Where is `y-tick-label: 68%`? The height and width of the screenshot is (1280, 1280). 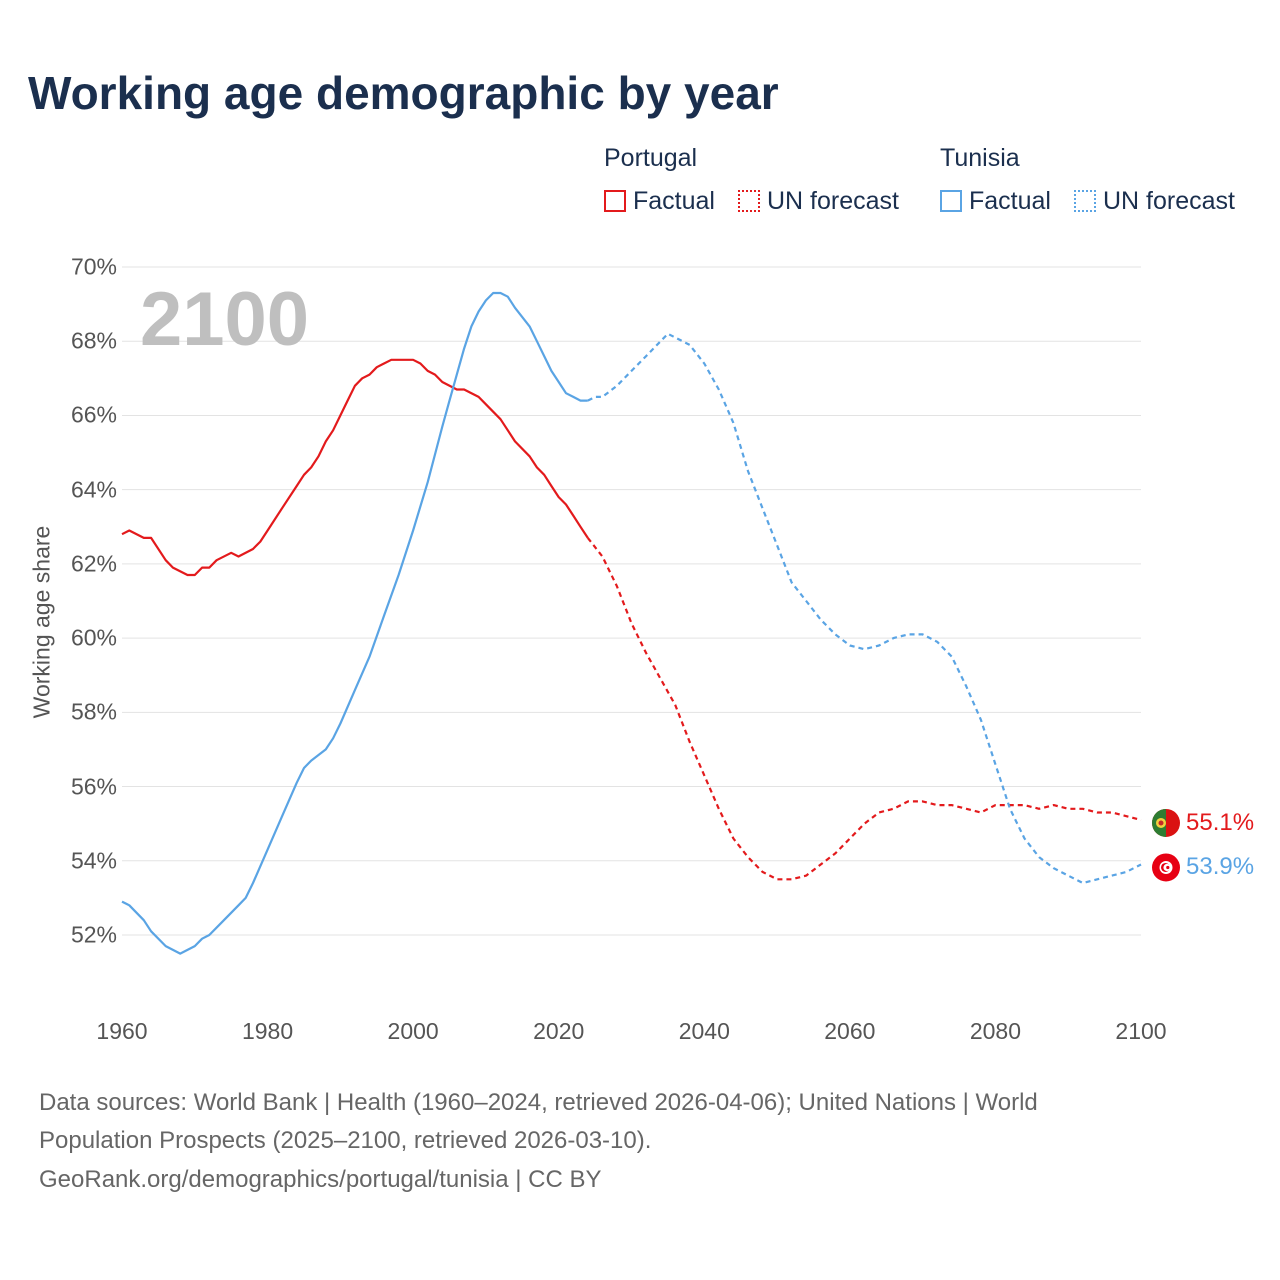 y-tick-label: 68% is located at coordinates (93, 340).